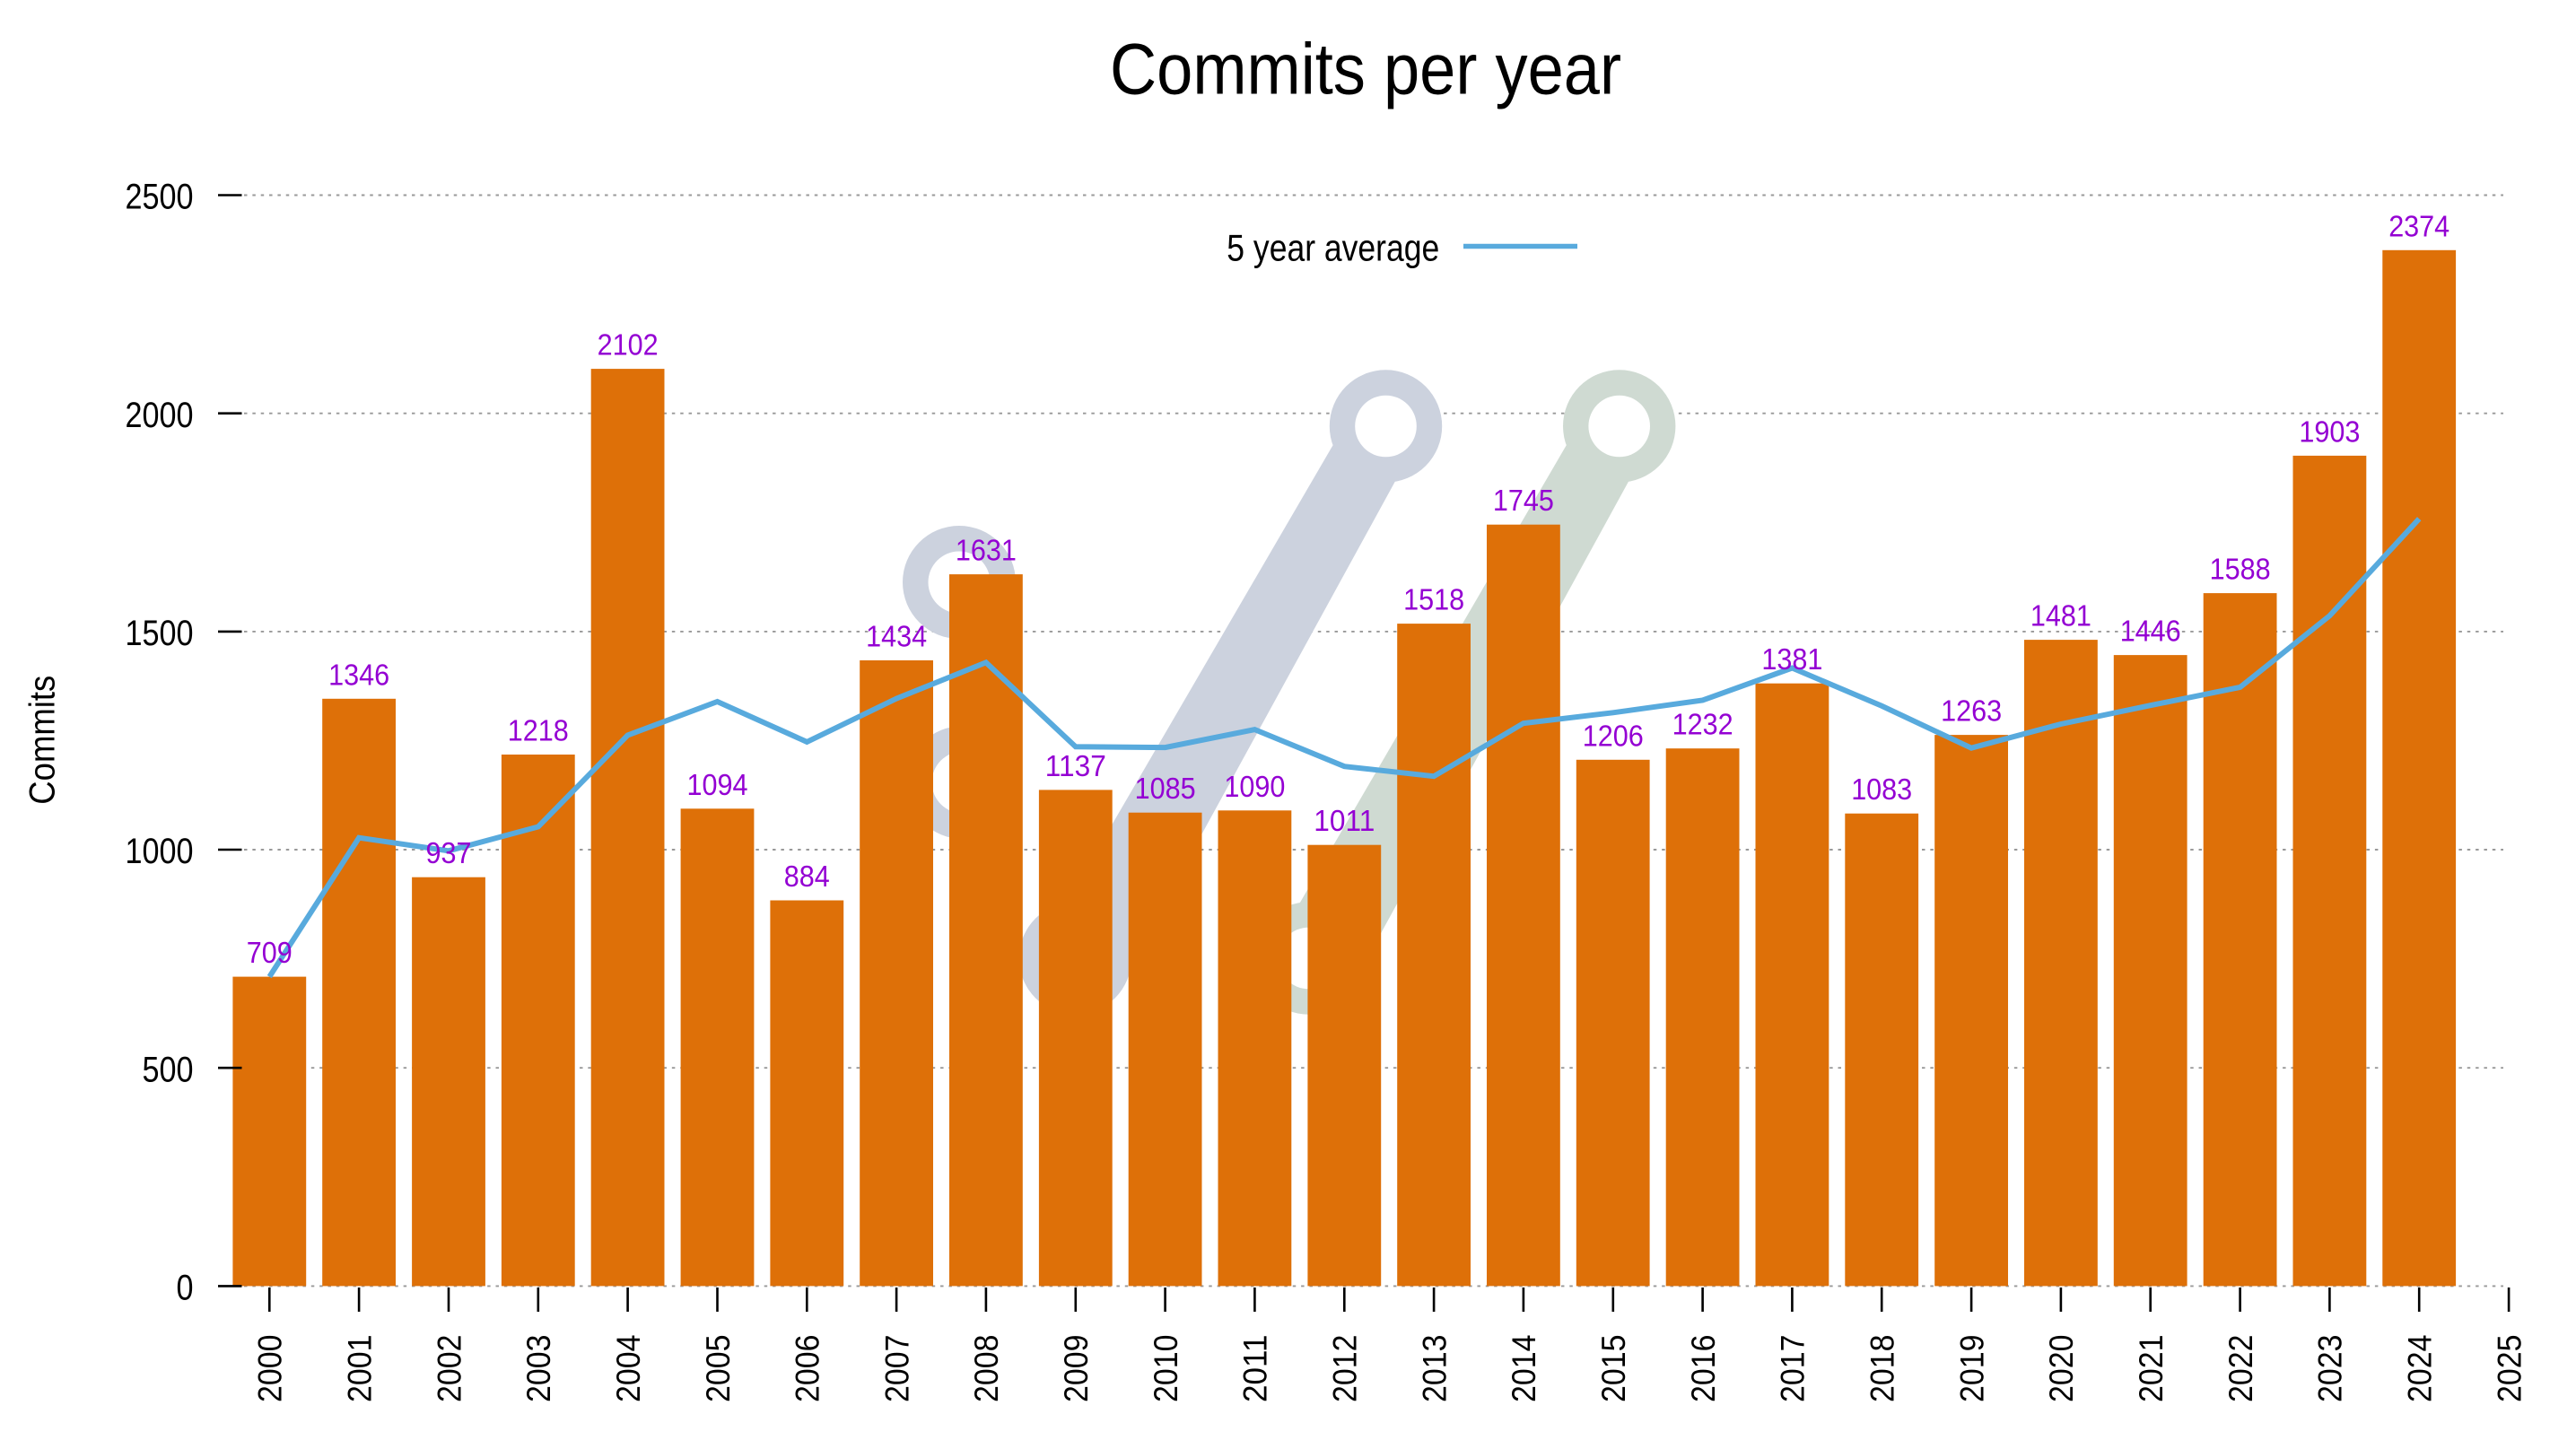 Image resolution: width=2576 pixels, height=1449 pixels. Describe the element at coordinates (1346, 1369) in the screenshot. I see `svg-text: 2012` at that location.